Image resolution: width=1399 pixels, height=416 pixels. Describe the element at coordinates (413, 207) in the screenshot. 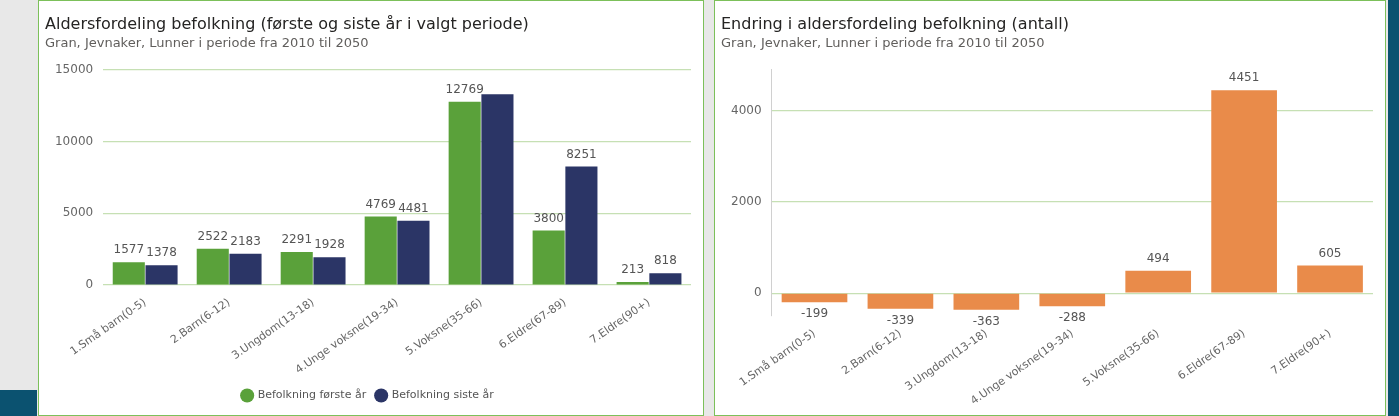

I see `data-label: 4481` at that location.